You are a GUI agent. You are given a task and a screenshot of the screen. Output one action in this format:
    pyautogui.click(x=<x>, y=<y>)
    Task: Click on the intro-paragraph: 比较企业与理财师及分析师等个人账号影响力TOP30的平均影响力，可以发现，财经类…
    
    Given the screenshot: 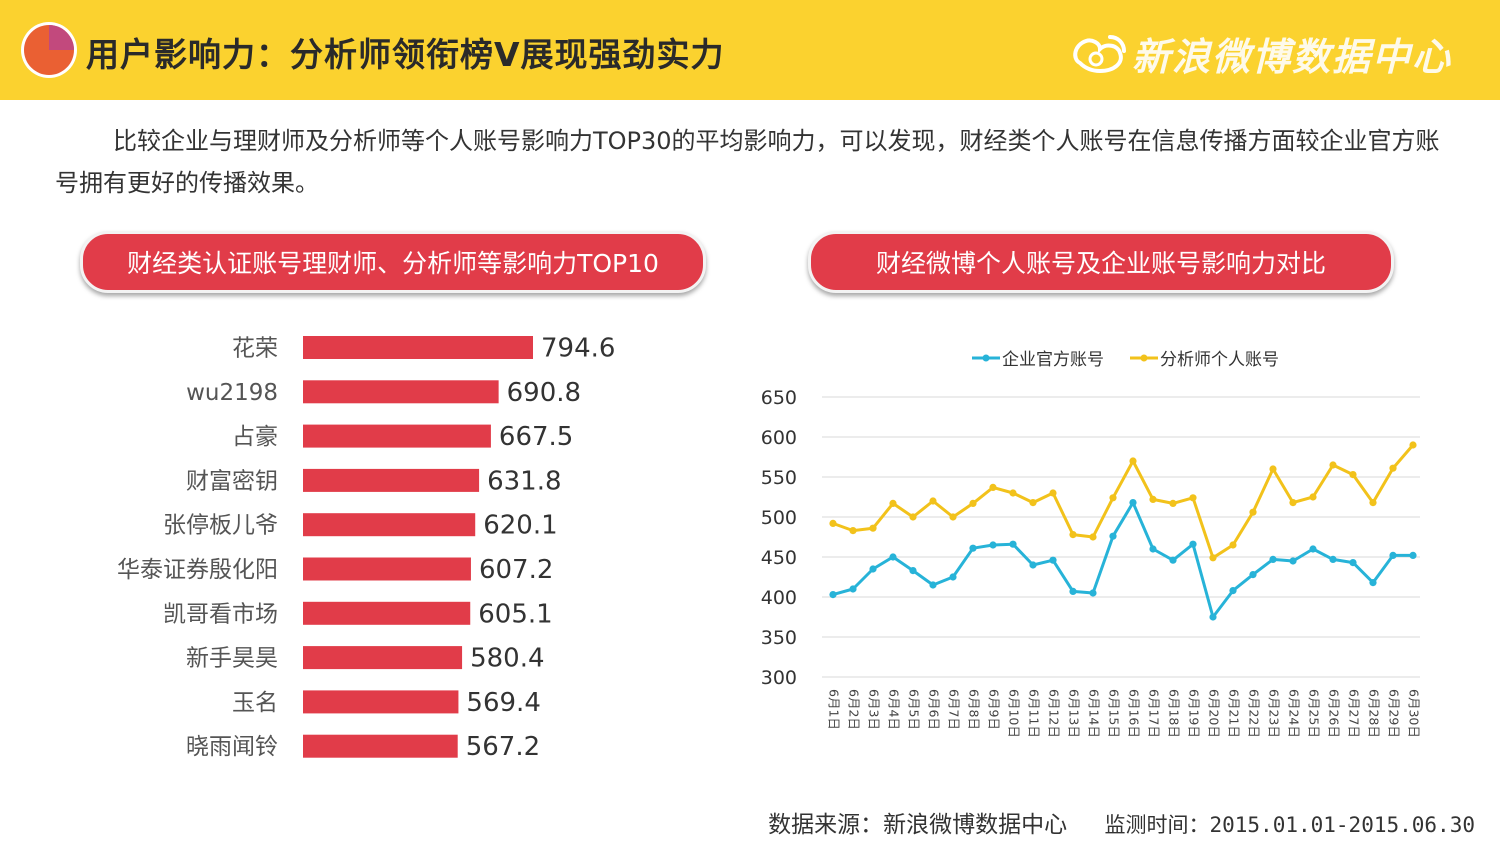 What is the action you would take?
    pyautogui.click(x=747, y=162)
    